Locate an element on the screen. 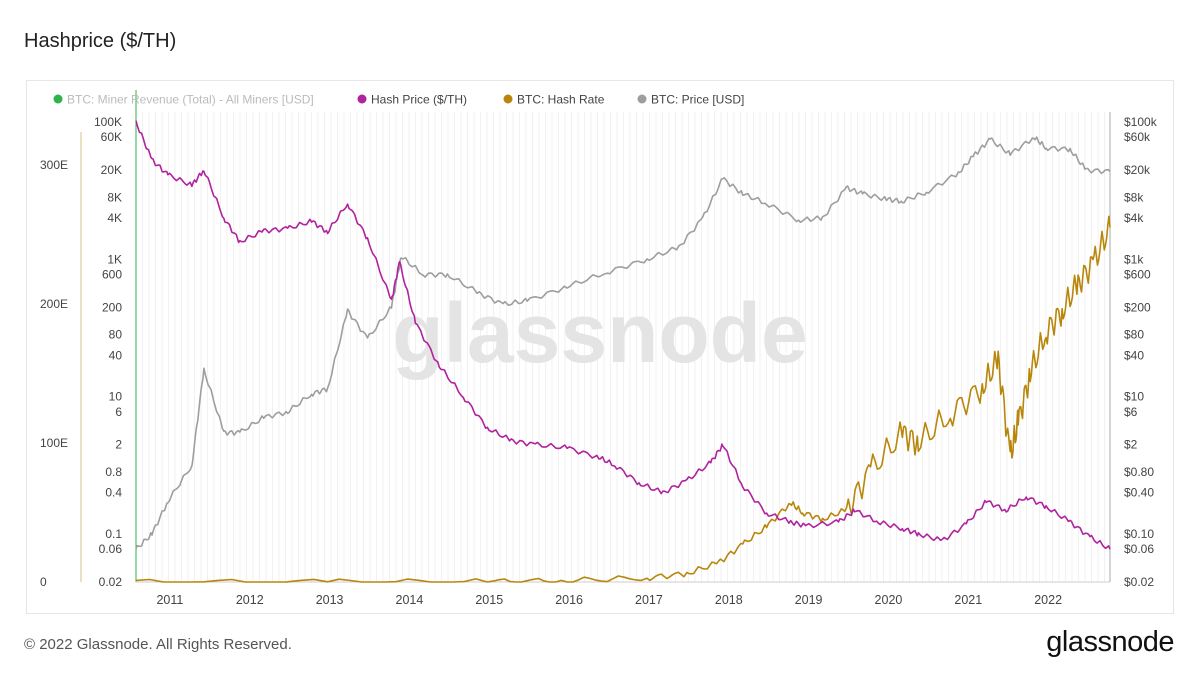 This screenshot has width=1200, height=675. page-title: Hashprice ($/TH) is located at coordinates (100, 41).